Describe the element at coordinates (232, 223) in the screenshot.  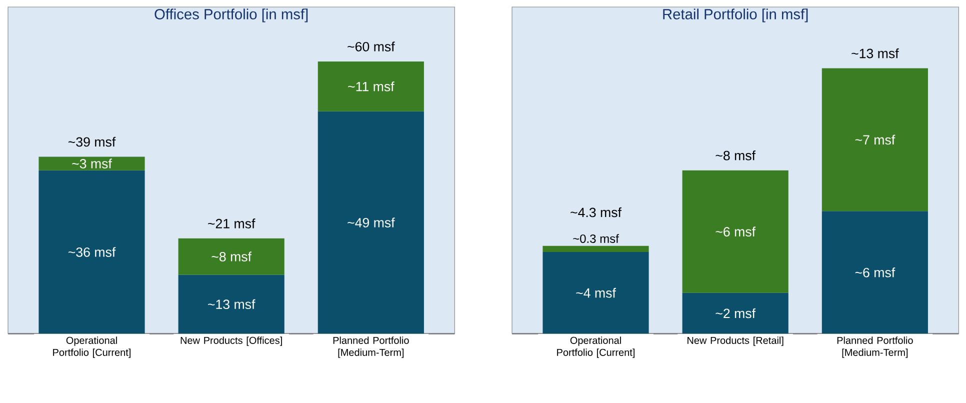
I see `total-label: ~21 msf` at that location.